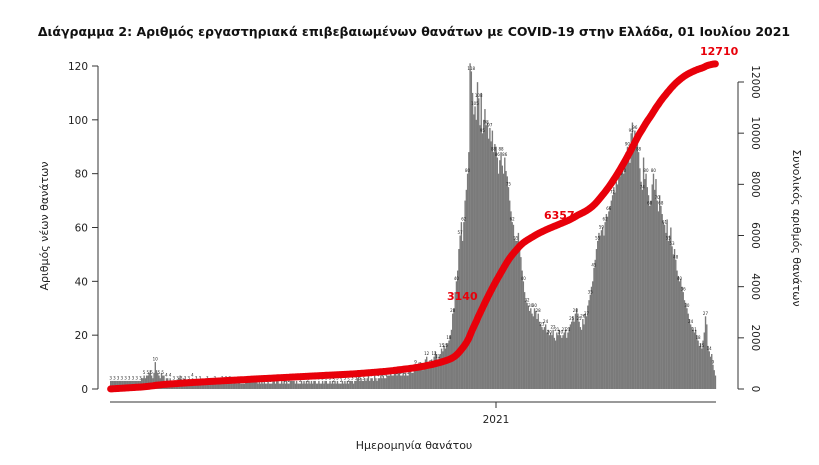  I want to click on bar-label: 68, so click(661, 202).